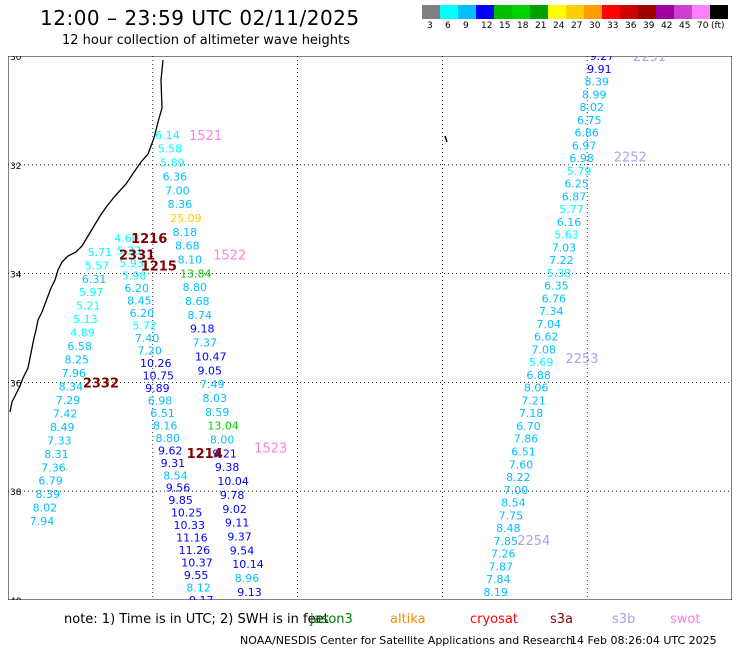 This screenshot has height=650, width=740. I want to click on colorbar-label: 6, so click(448, 26).